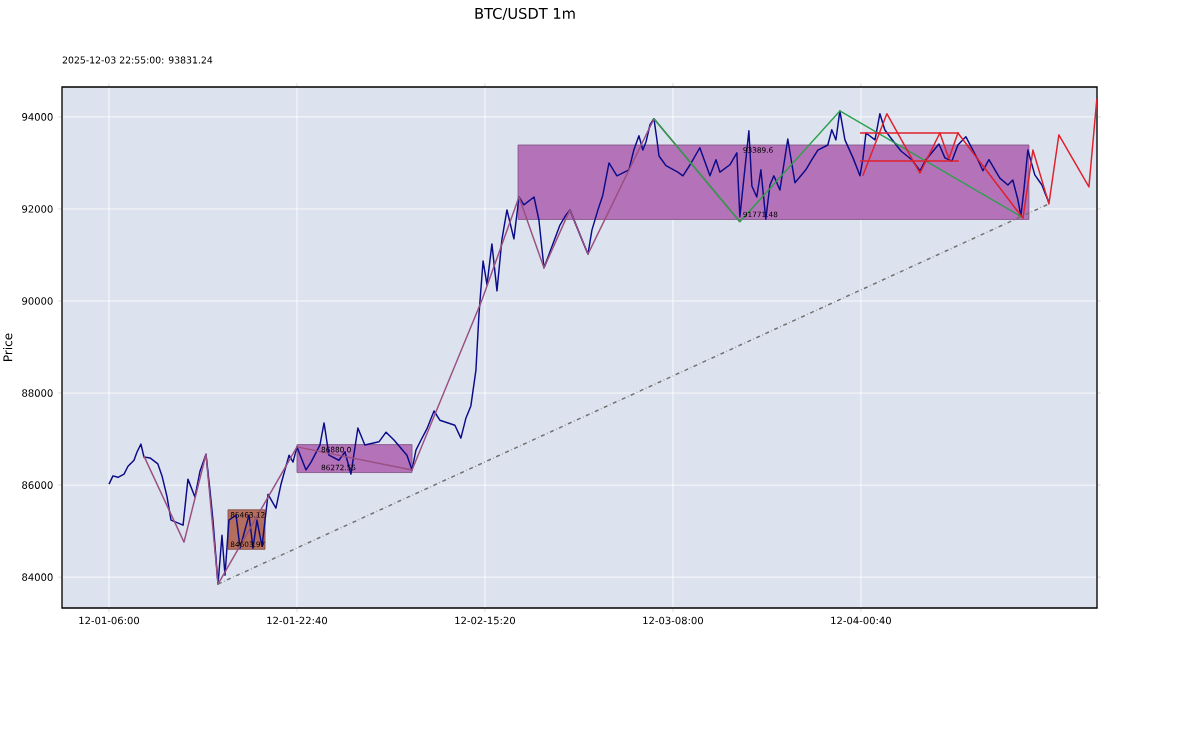 The image size is (1200, 738). I want to click on y-tick-label: 90000, so click(37, 301).